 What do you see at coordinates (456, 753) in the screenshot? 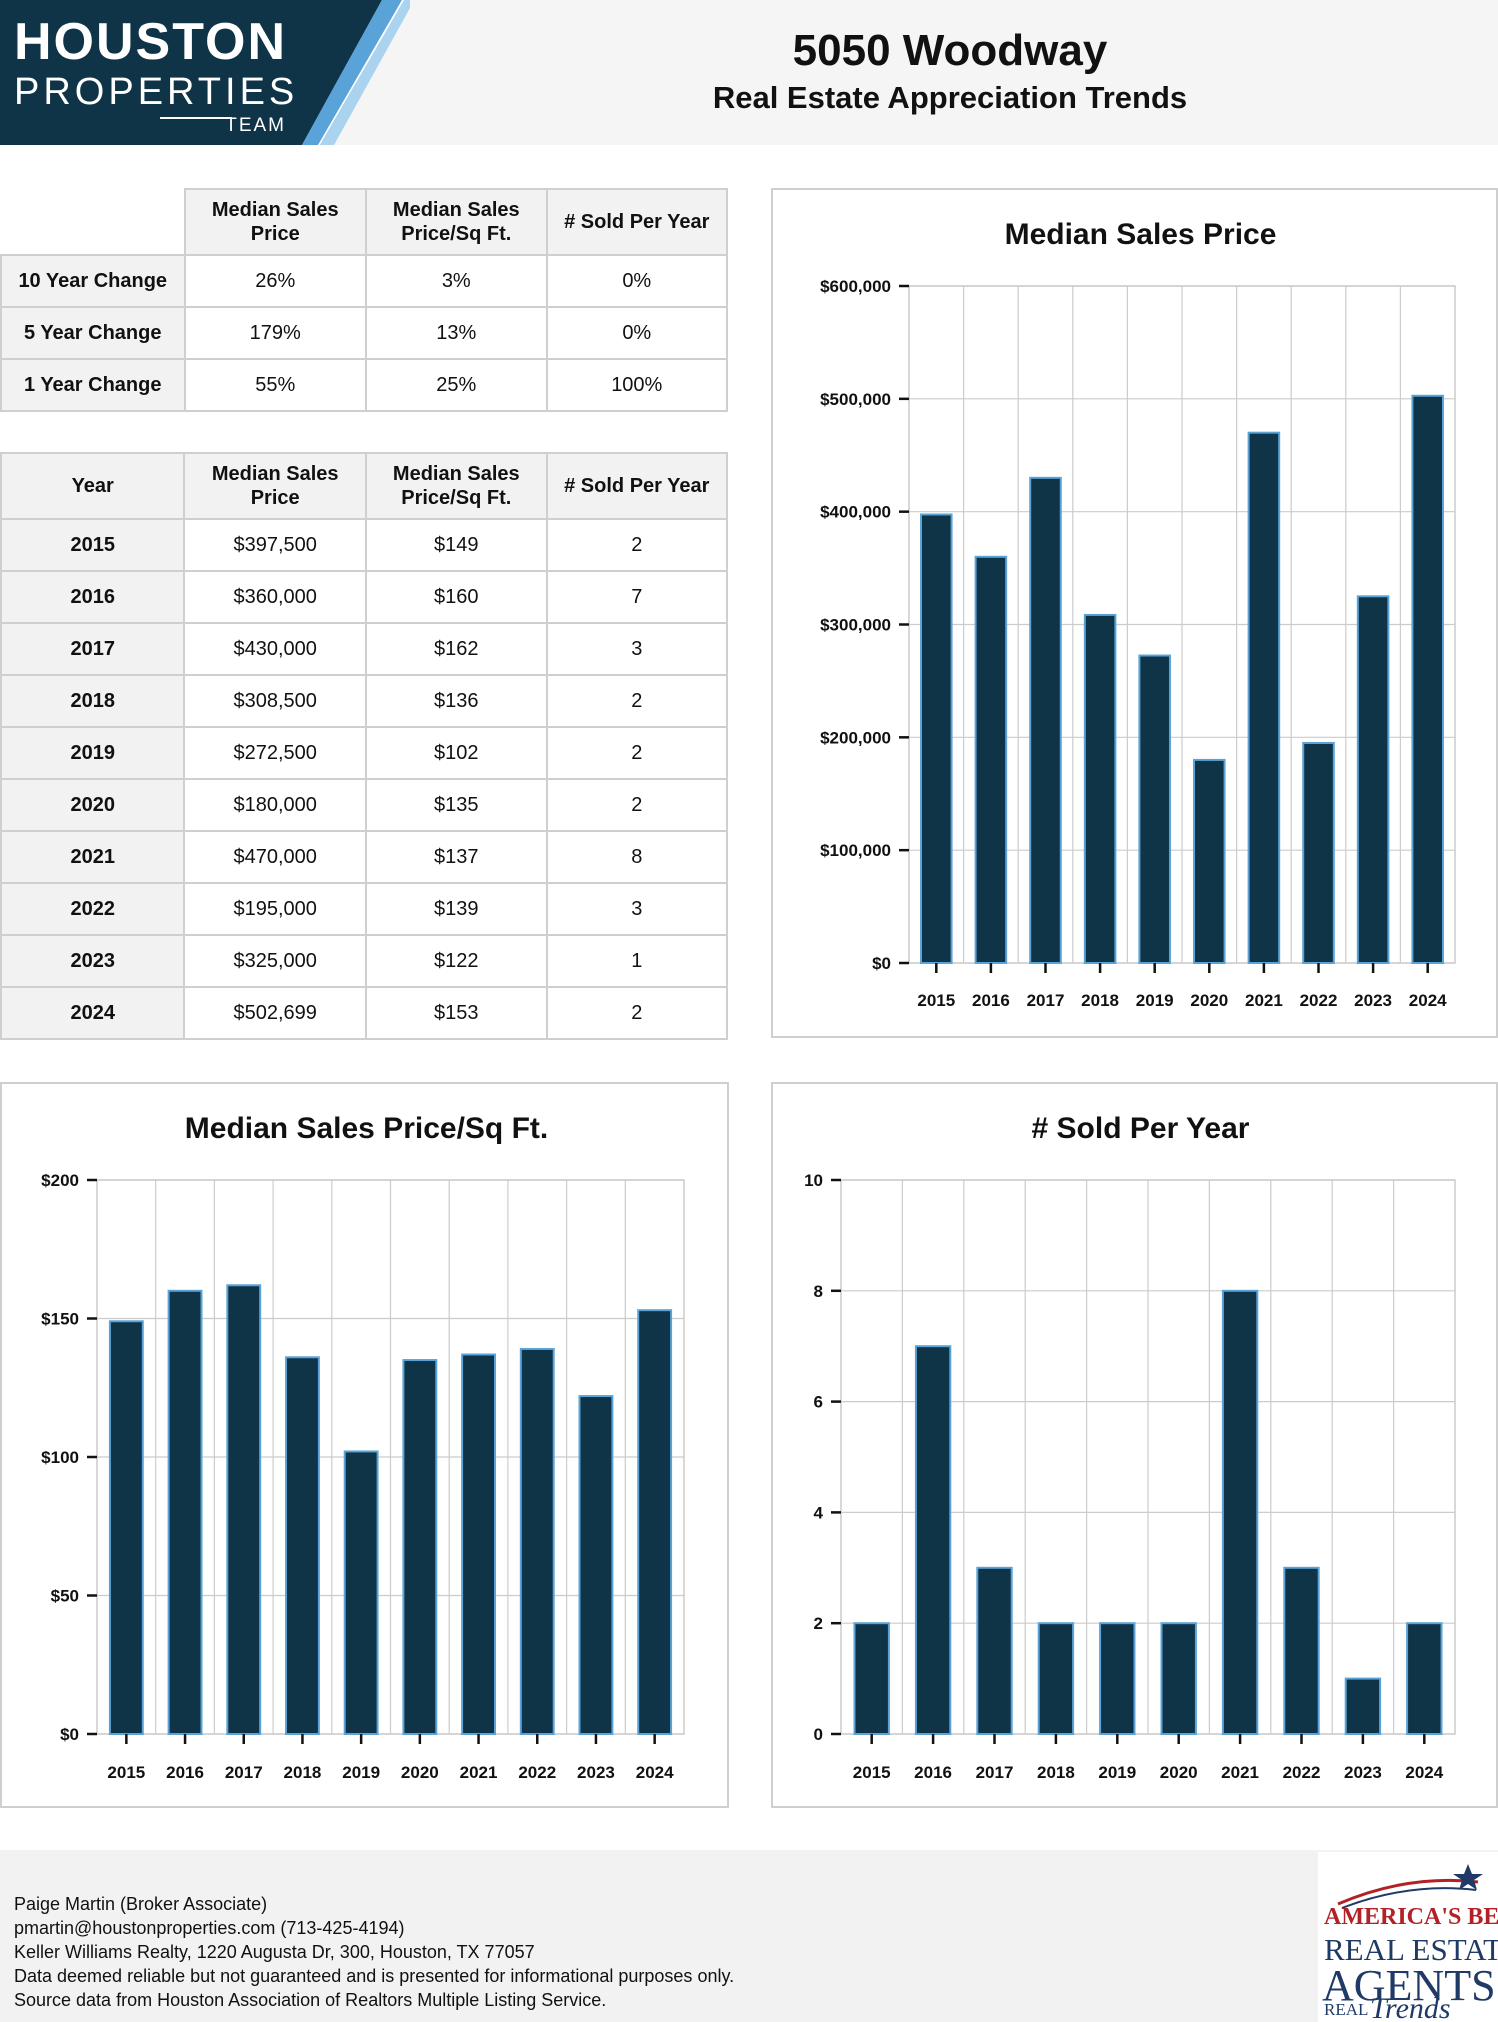
I see `table-cell: $102` at bounding box center [456, 753].